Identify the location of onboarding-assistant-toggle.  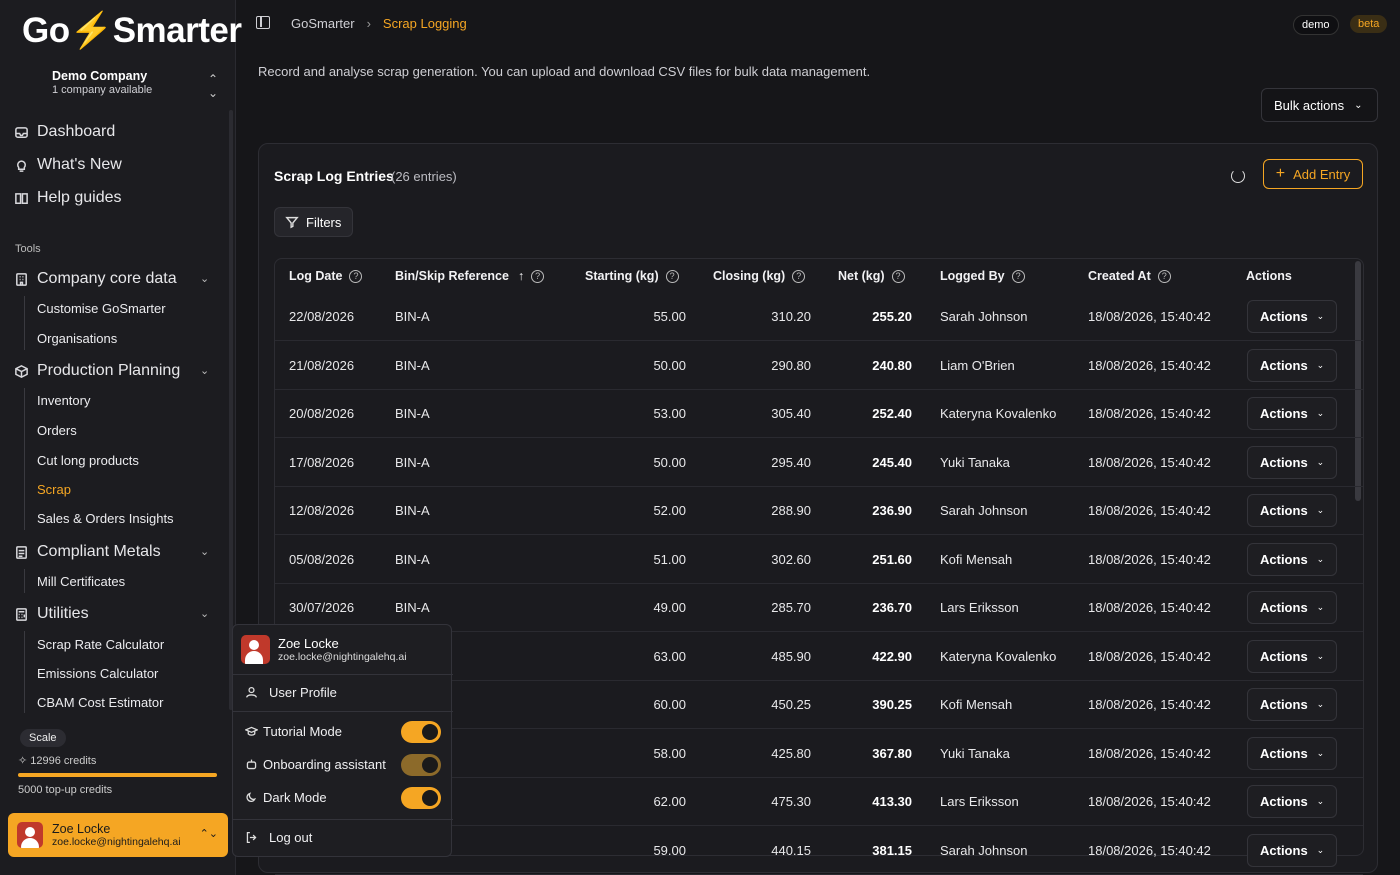
(421, 765).